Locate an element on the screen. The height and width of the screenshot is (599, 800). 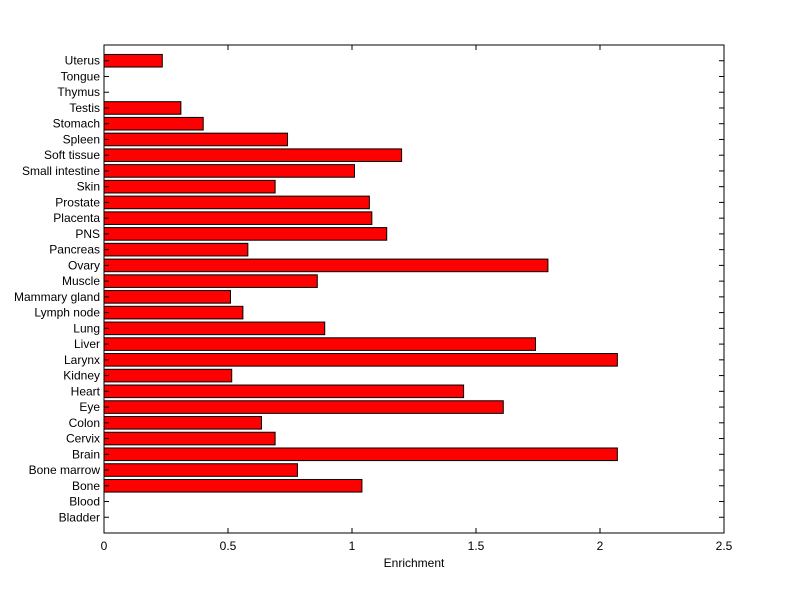
bar-colon is located at coordinates (182, 423).